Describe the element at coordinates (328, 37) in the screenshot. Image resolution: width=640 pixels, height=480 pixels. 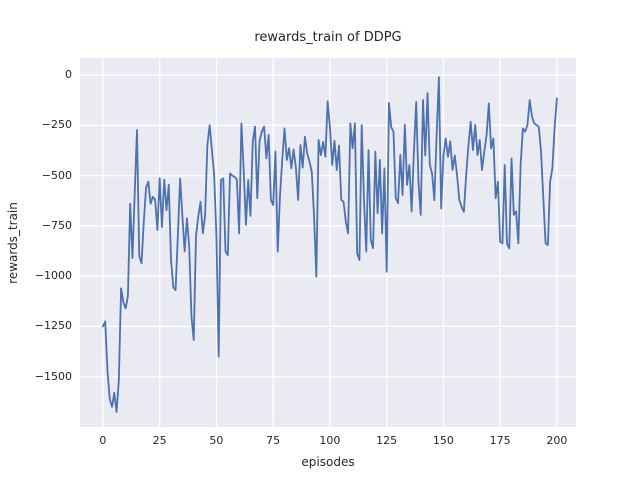
I see `chart-title: rewards_train of DDPG` at that location.